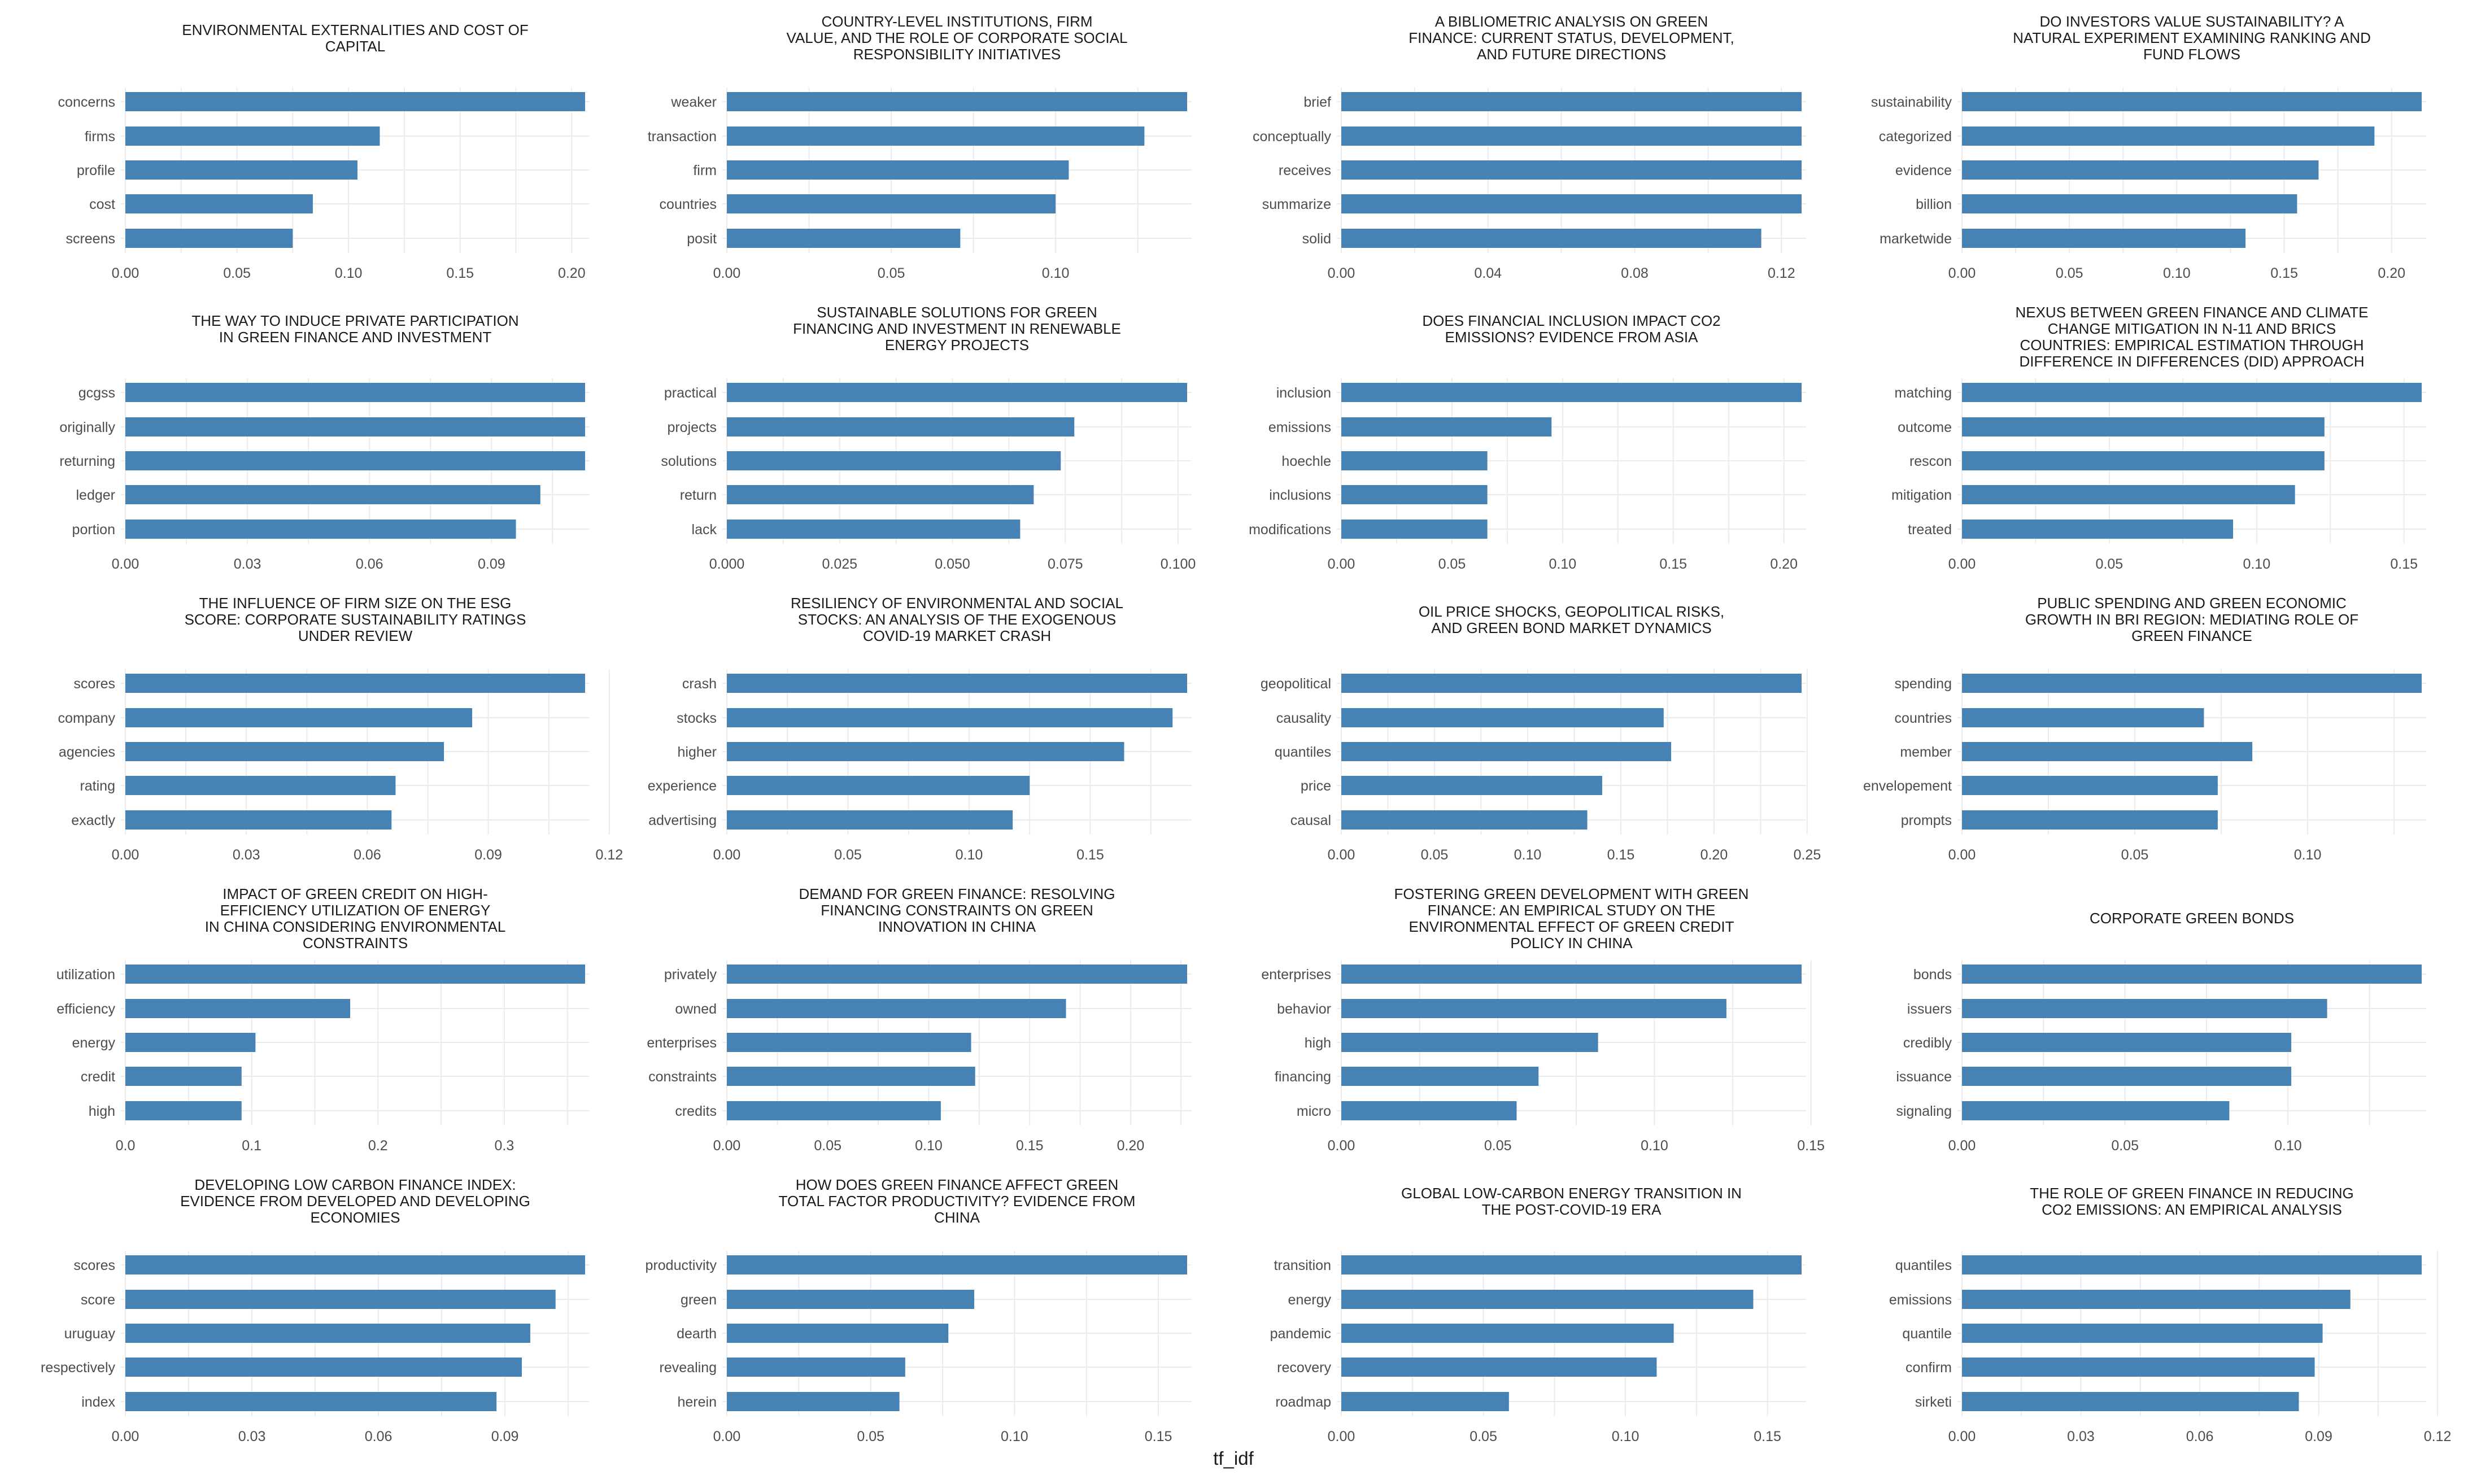  What do you see at coordinates (696, 1111) in the screenshot?
I see `category-label: credits` at bounding box center [696, 1111].